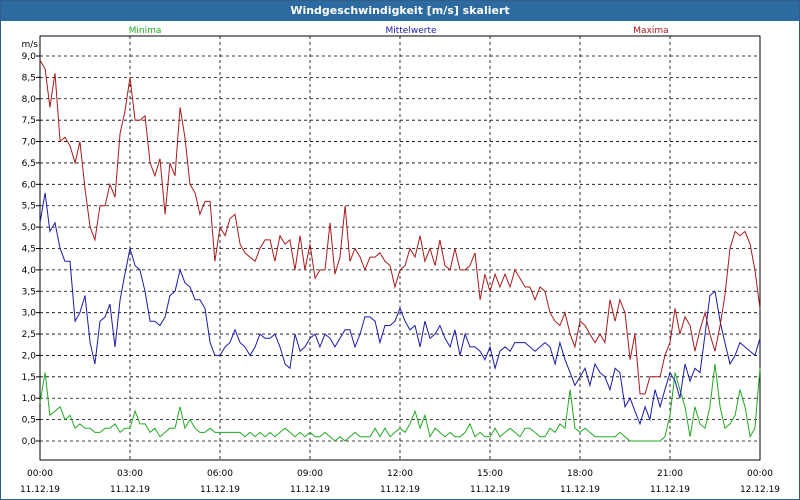 This screenshot has width=800, height=500. What do you see at coordinates (310, 474) in the screenshot?
I see `x-tick-time: 09:00` at bounding box center [310, 474].